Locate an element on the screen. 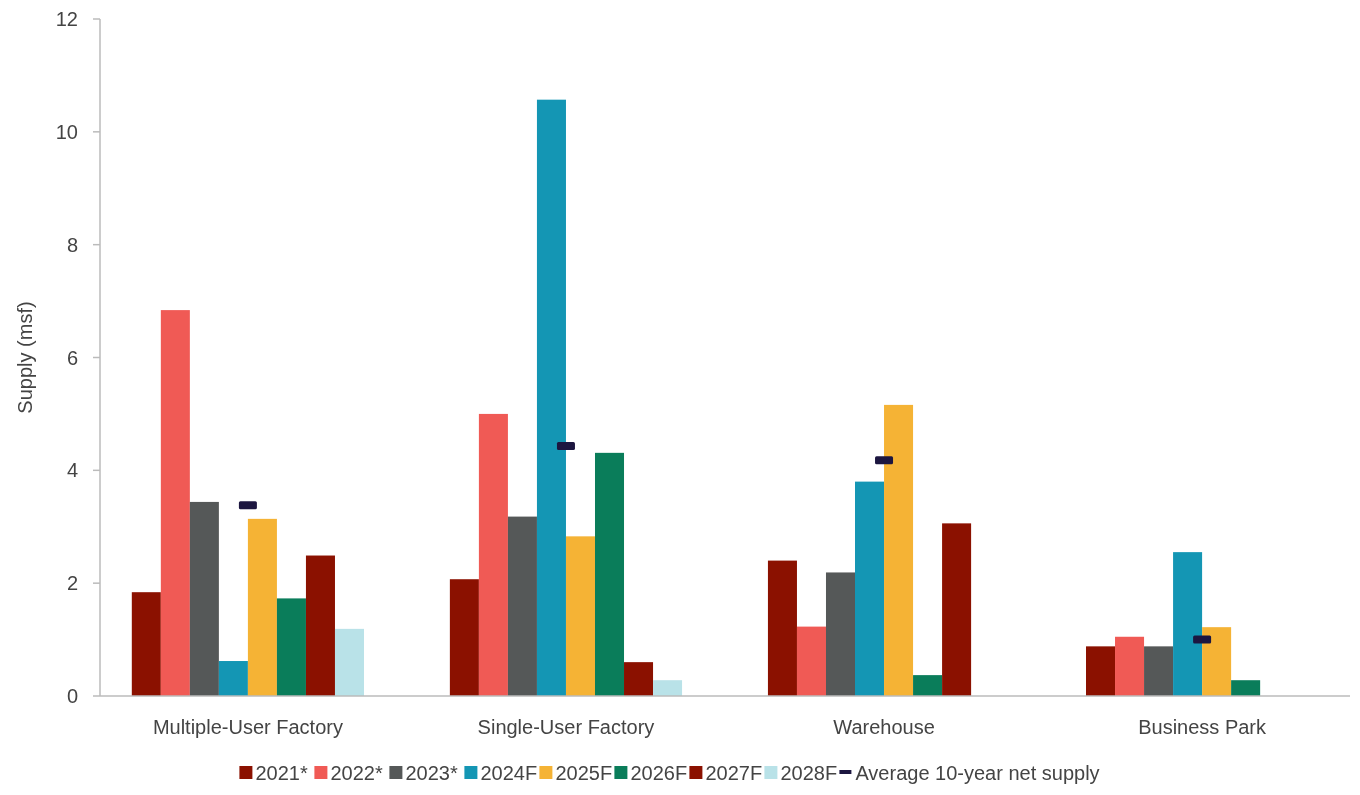  x-tick-label: Business Park is located at coordinates (1203, 727).